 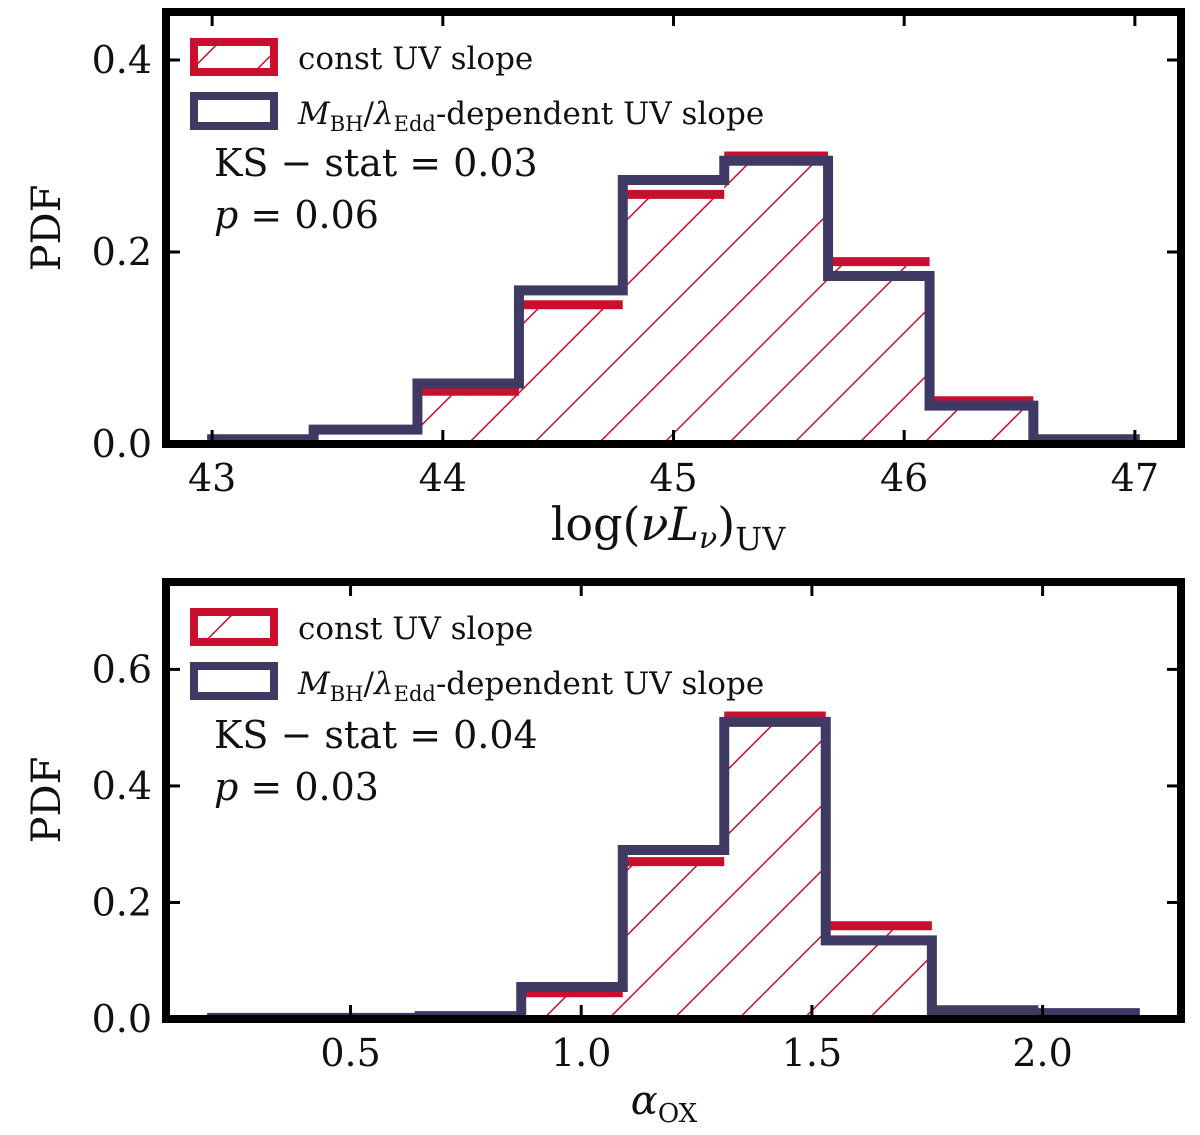 What do you see at coordinates (1135, 478) in the screenshot?
I see `top-x-tick-label-4: 47` at bounding box center [1135, 478].